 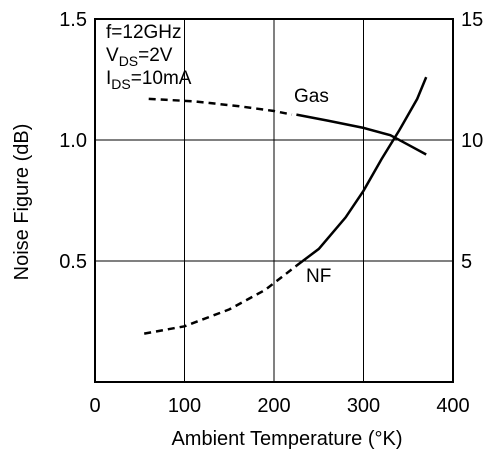 I want to click on series-nf-dashed, so click(x=220, y=299).